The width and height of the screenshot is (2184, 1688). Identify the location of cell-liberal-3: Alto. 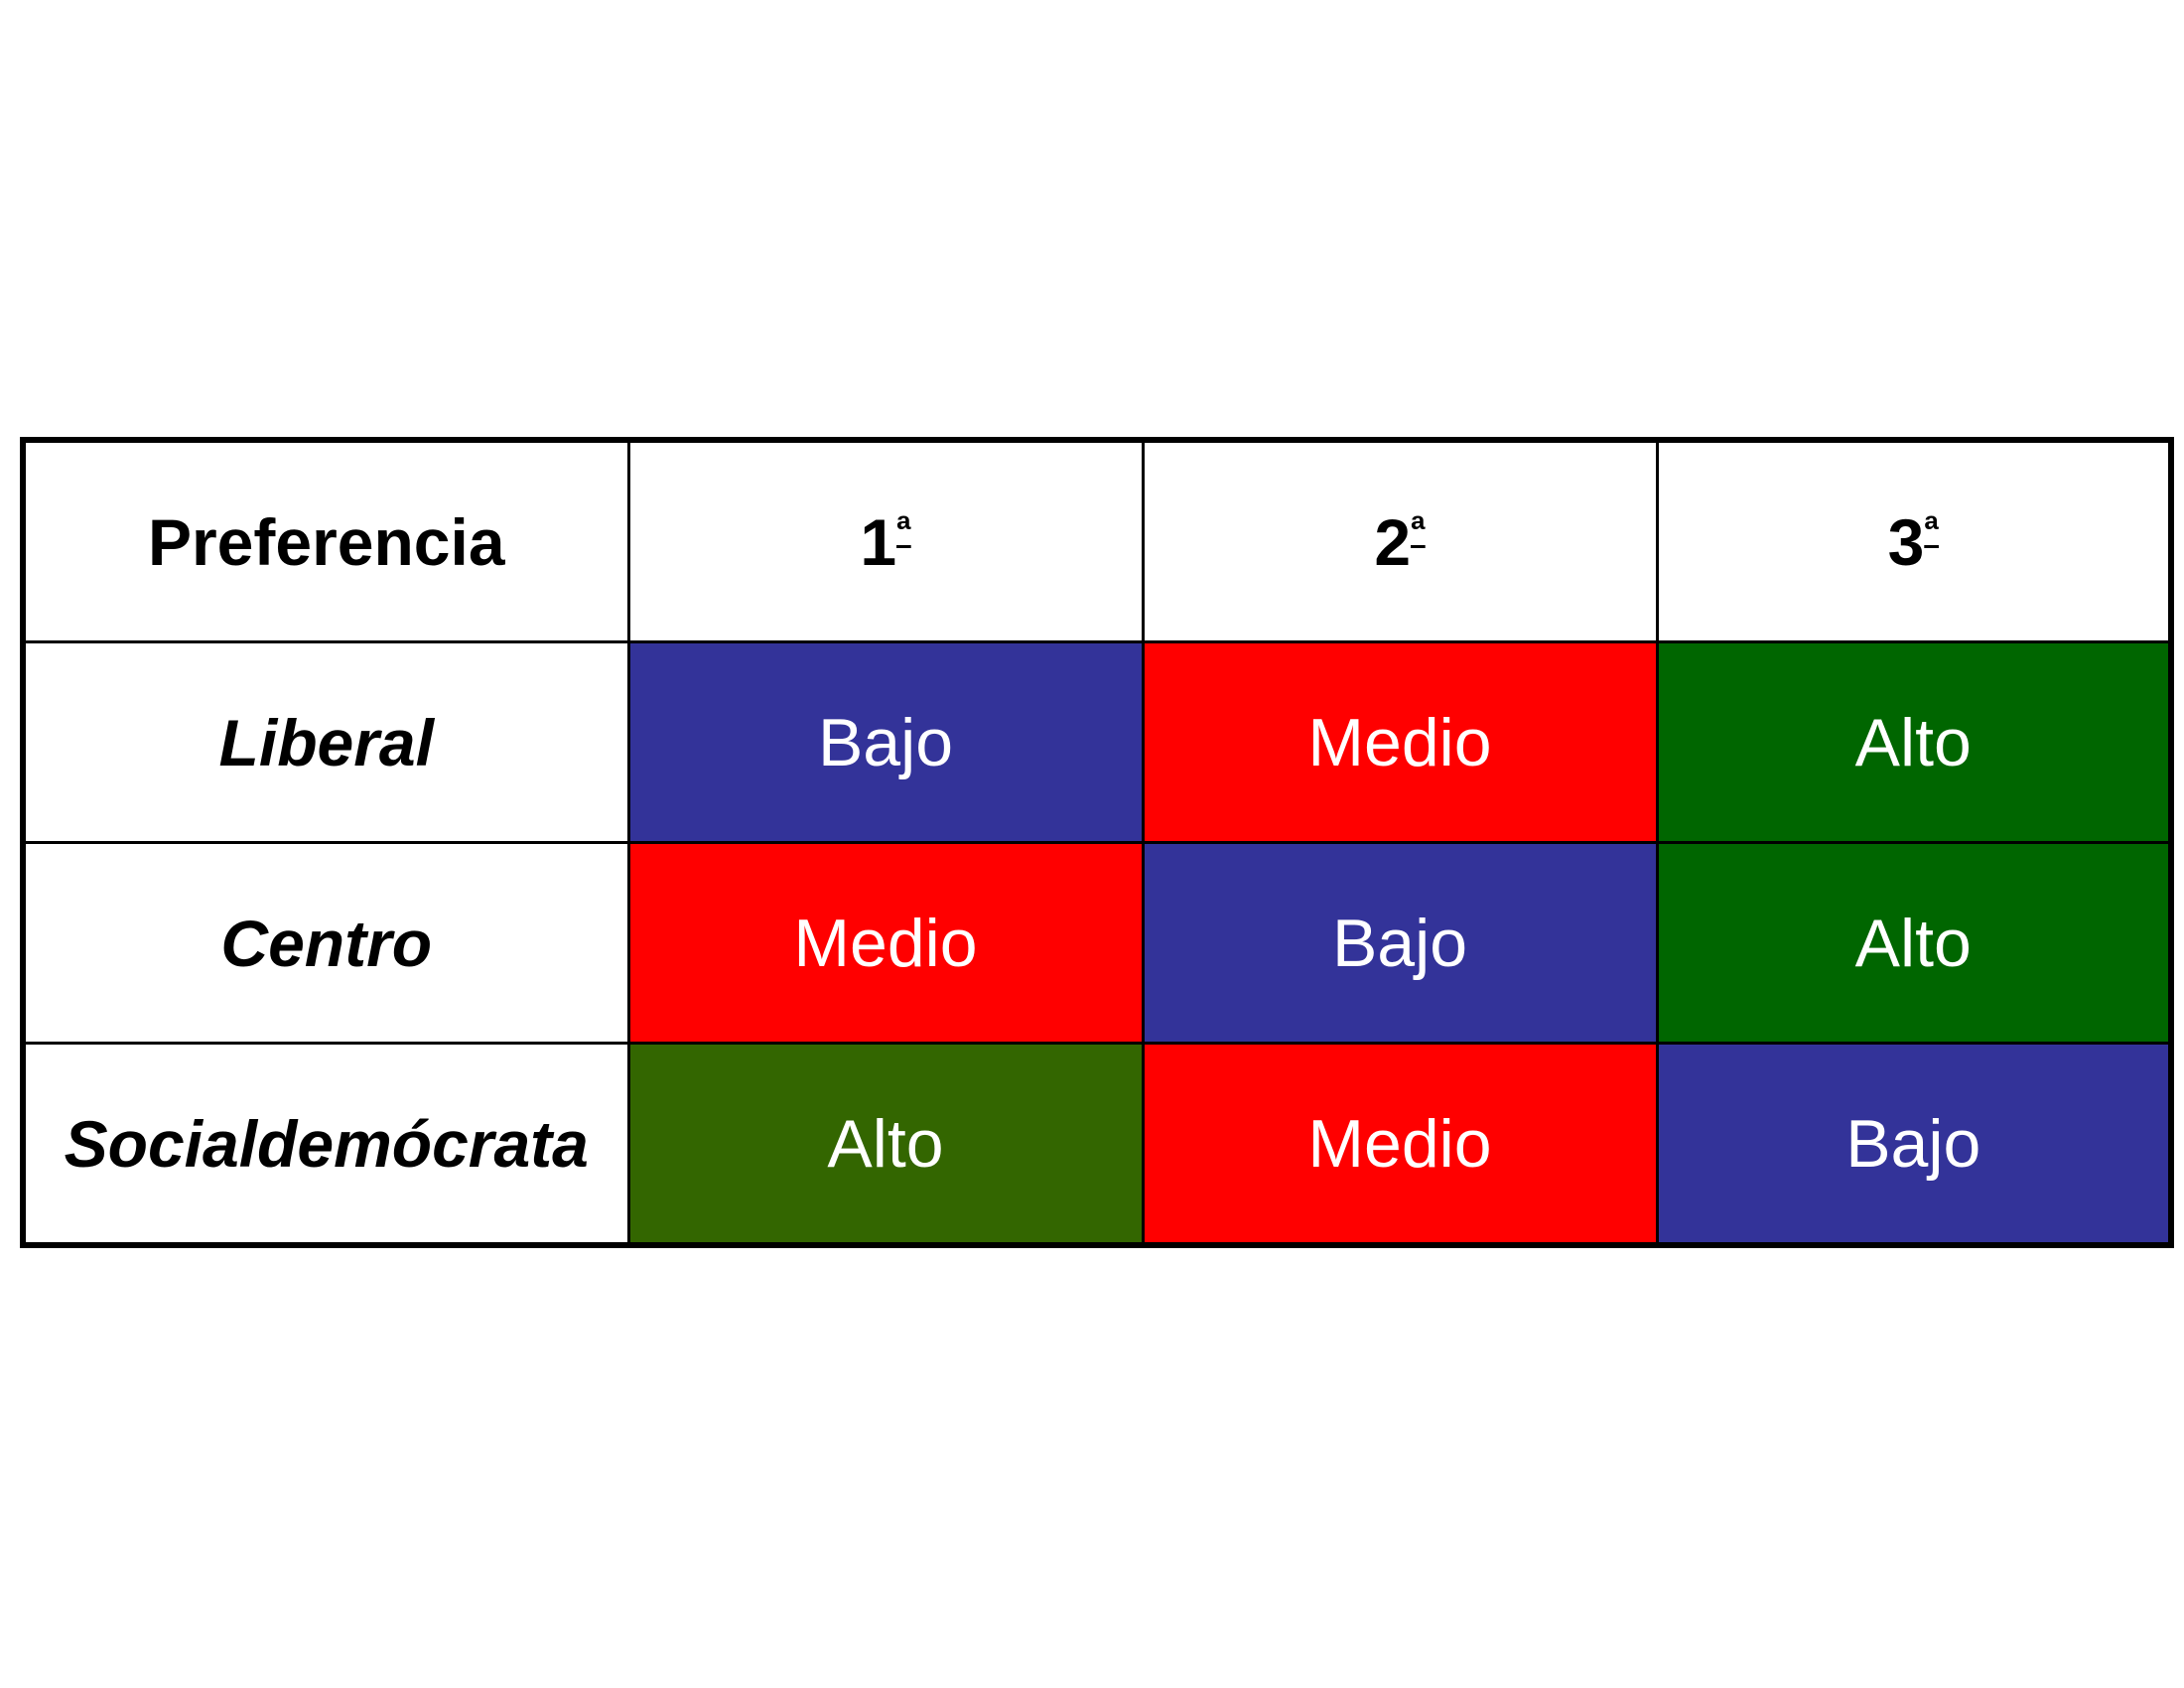
(1914, 742).